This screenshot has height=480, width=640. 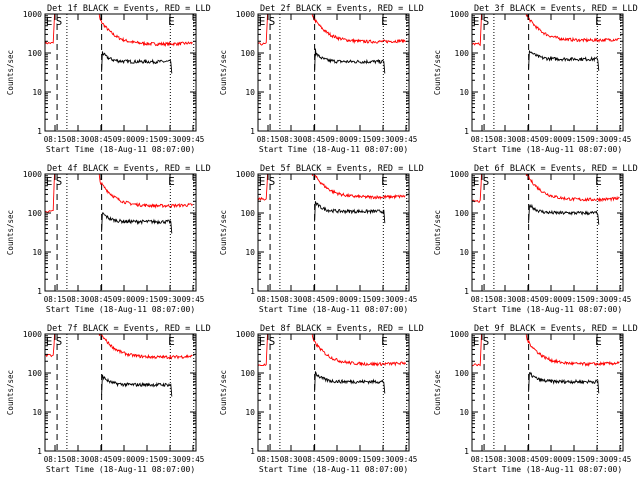 I want to click on chart-title: Det 5f BLACK = Events, RED = LLD, so click(x=342, y=169).